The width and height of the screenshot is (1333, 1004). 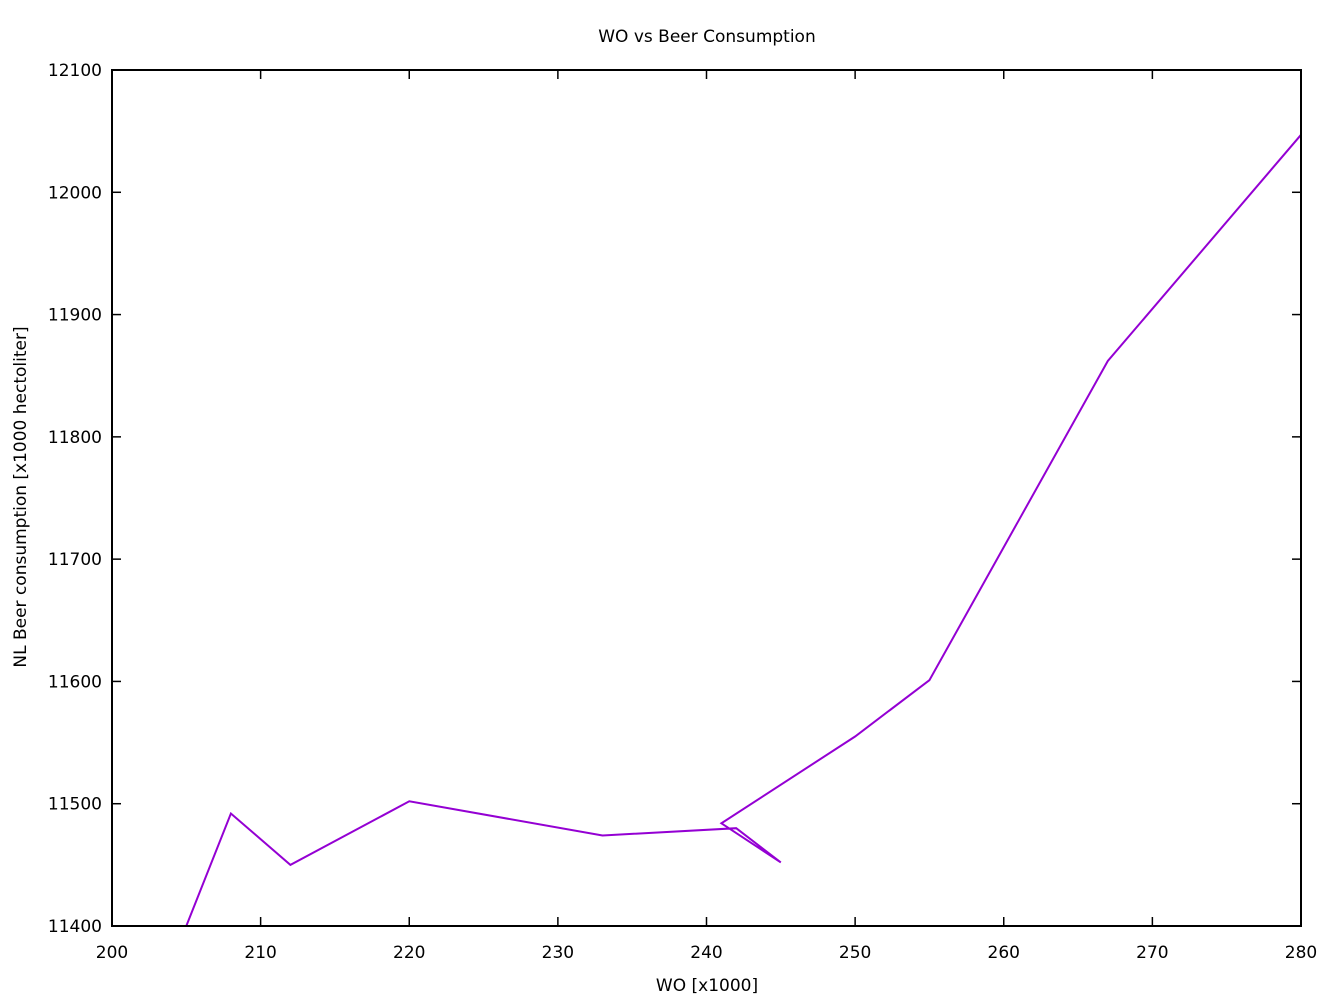 What do you see at coordinates (1301, 953) in the screenshot?
I see `x-tick-label: 280` at bounding box center [1301, 953].